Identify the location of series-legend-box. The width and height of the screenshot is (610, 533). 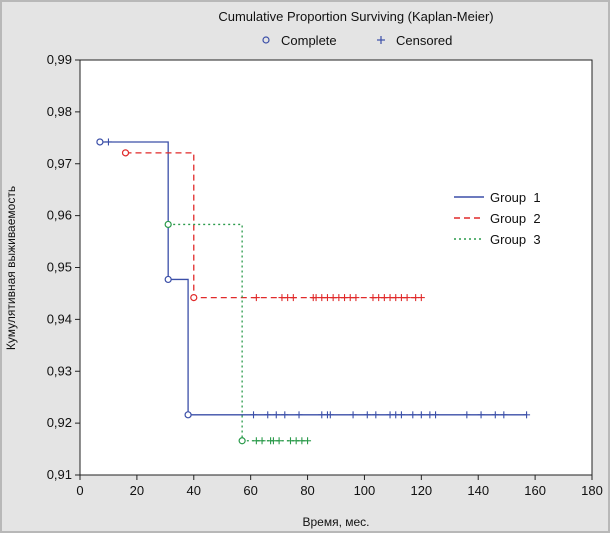
(504, 215).